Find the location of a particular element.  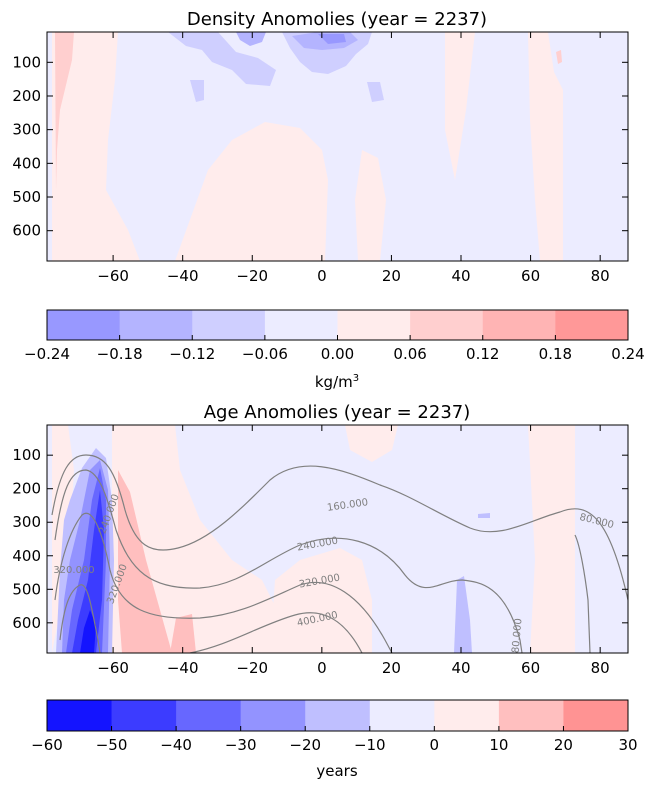

density-colorbar-label-sup: 3 is located at coordinates (356, 378).